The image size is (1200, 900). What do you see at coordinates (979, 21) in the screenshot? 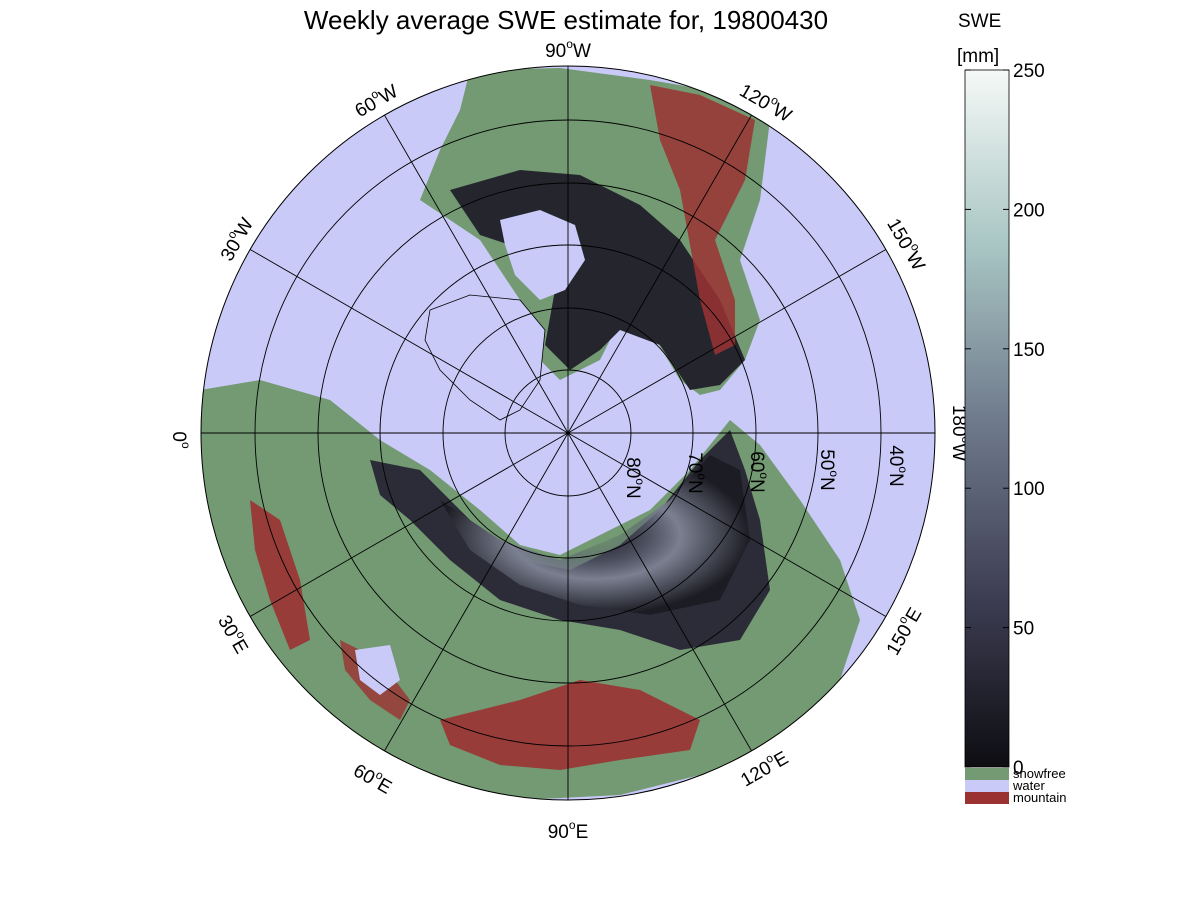
I see `colorbar-title: SWE` at bounding box center [979, 21].